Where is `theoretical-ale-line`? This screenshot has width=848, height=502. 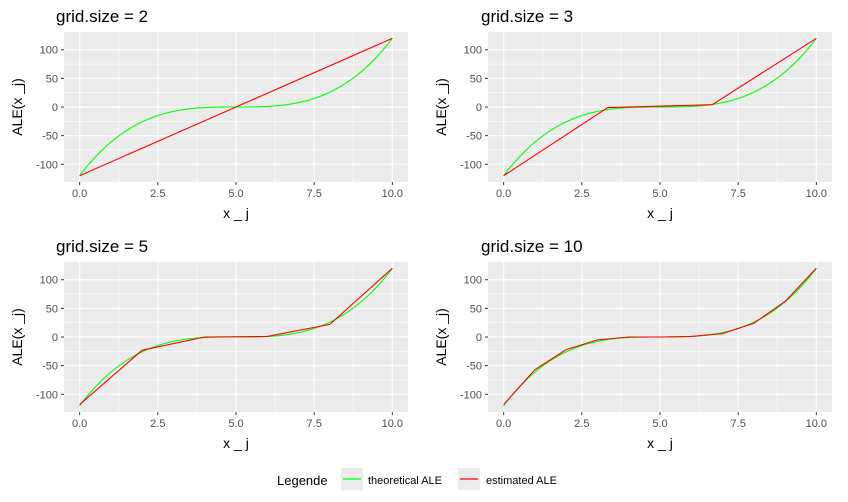 theoretical-ale-line is located at coordinates (660, 107).